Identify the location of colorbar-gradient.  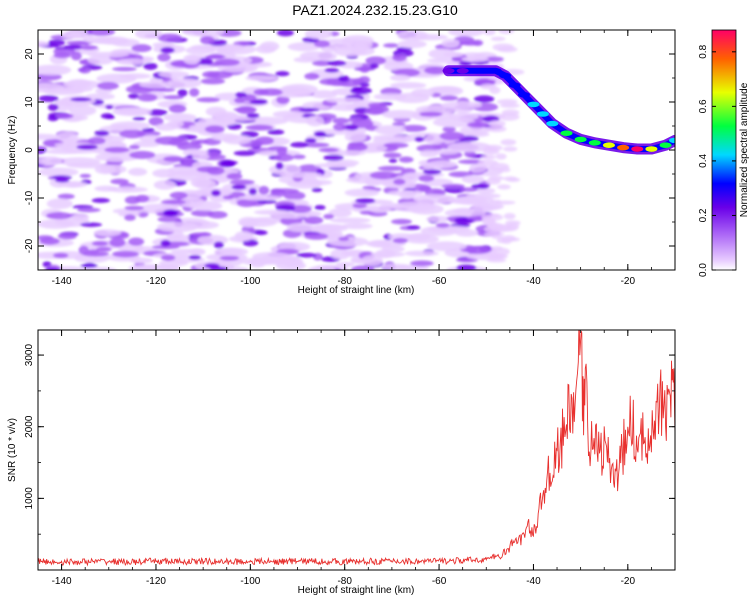
(724, 150).